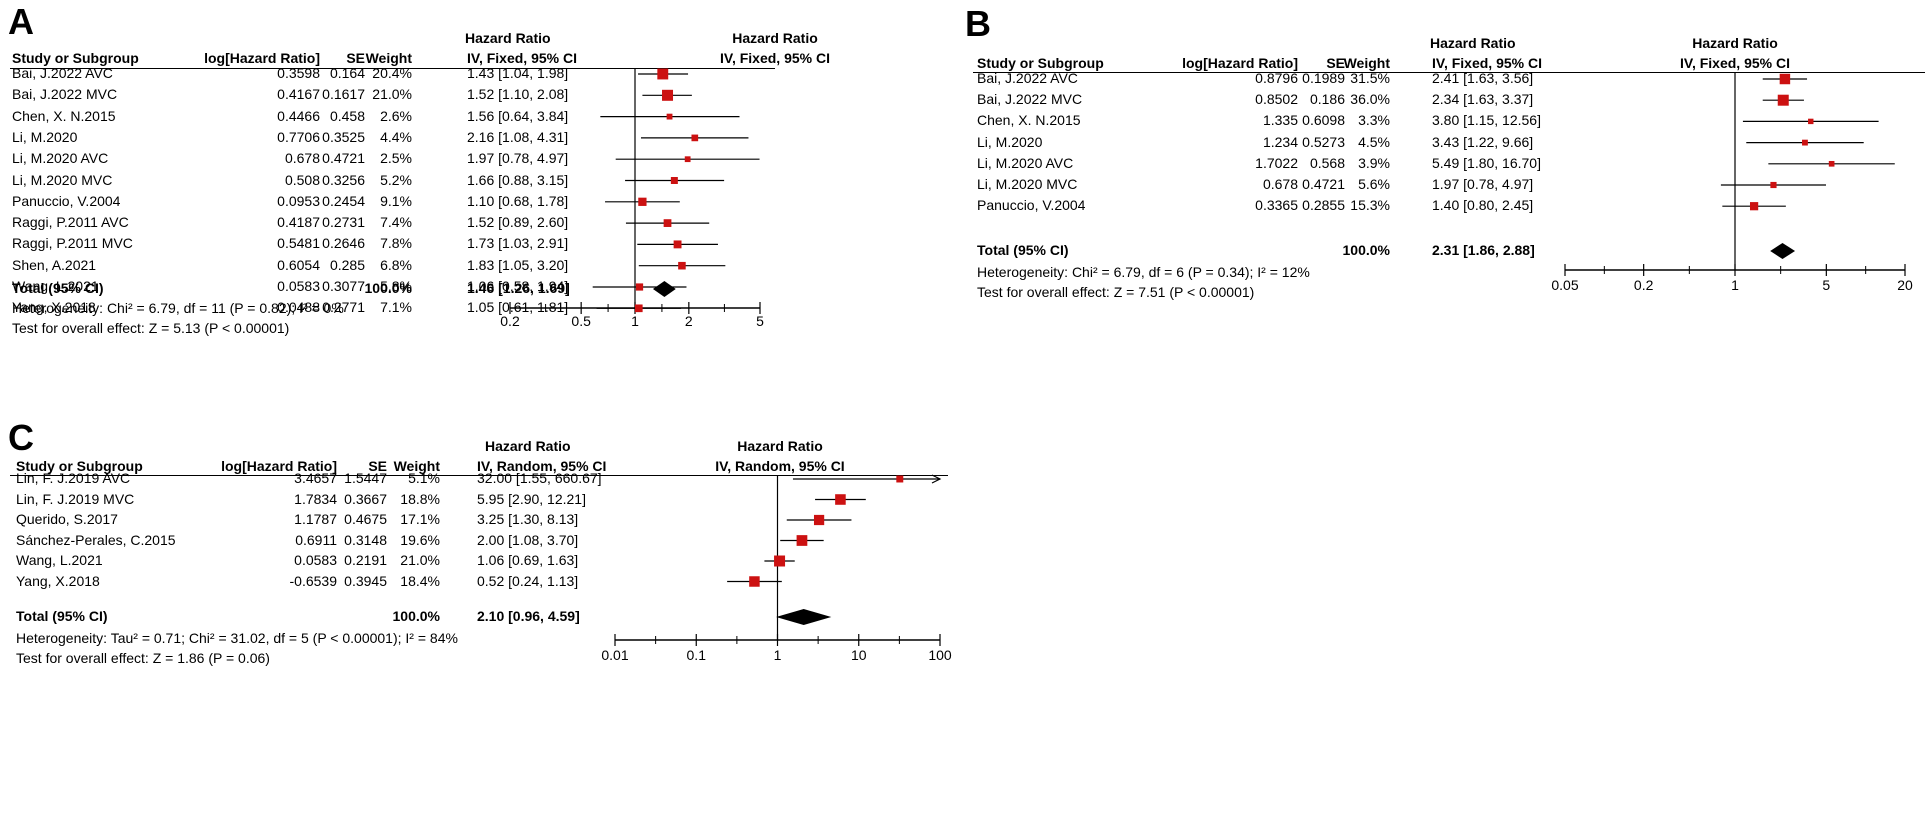 This screenshot has width=1925, height=840. Describe the element at coordinates (1031, 205) in the screenshot. I see `study-name: Panuccio, V.2004` at that location.